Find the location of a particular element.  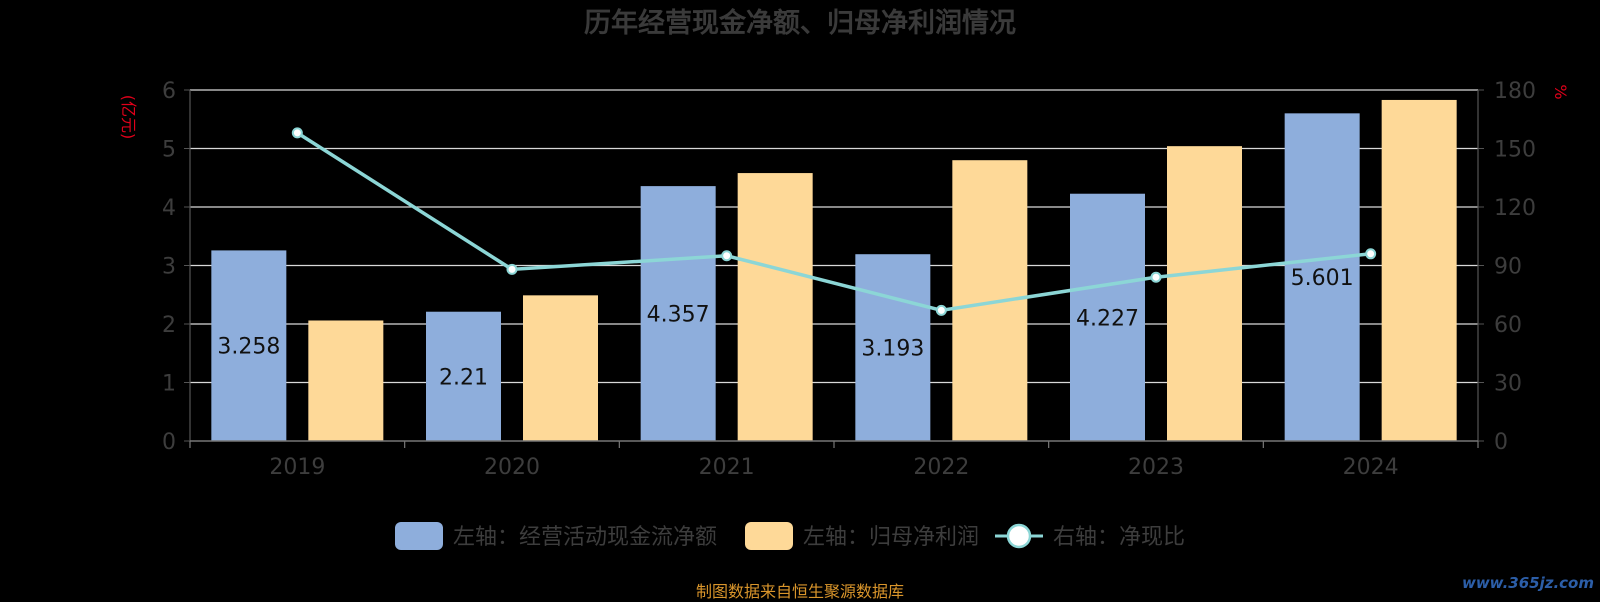

bar-data-label: 2.21 is located at coordinates (463, 377).